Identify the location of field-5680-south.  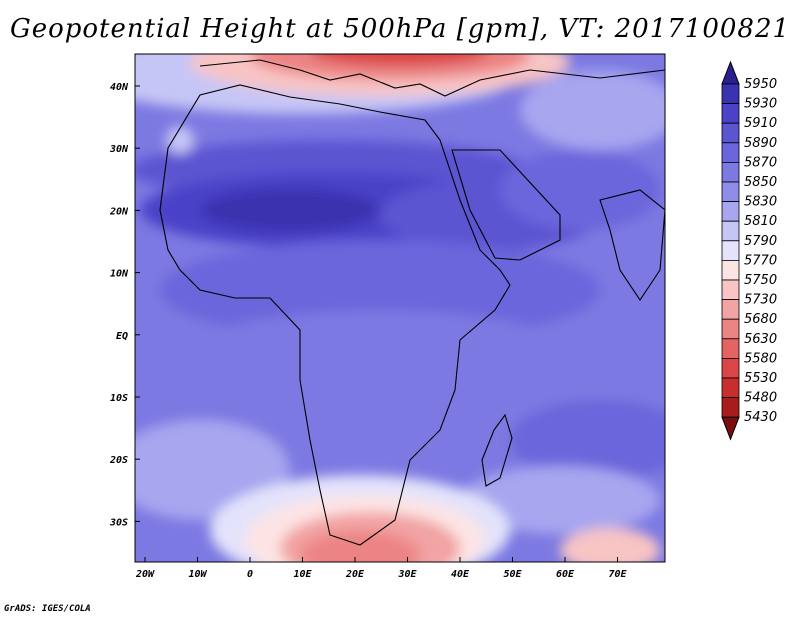
(360, 546).